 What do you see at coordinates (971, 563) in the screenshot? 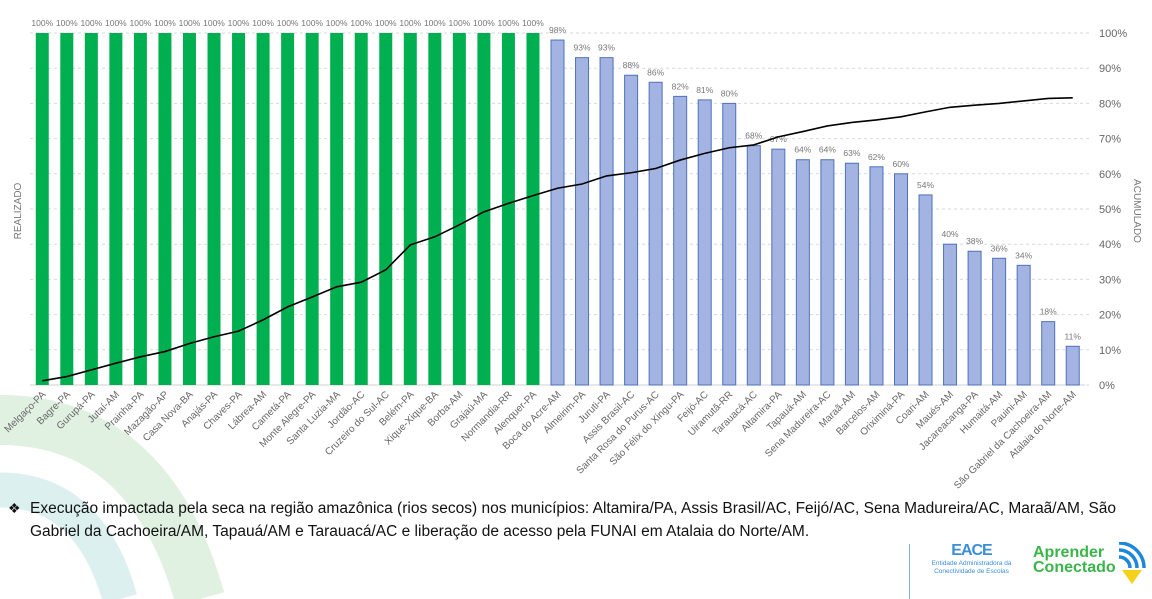
I see `eace-subtitle-1: Entidade Administradora da` at bounding box center [971, 563].